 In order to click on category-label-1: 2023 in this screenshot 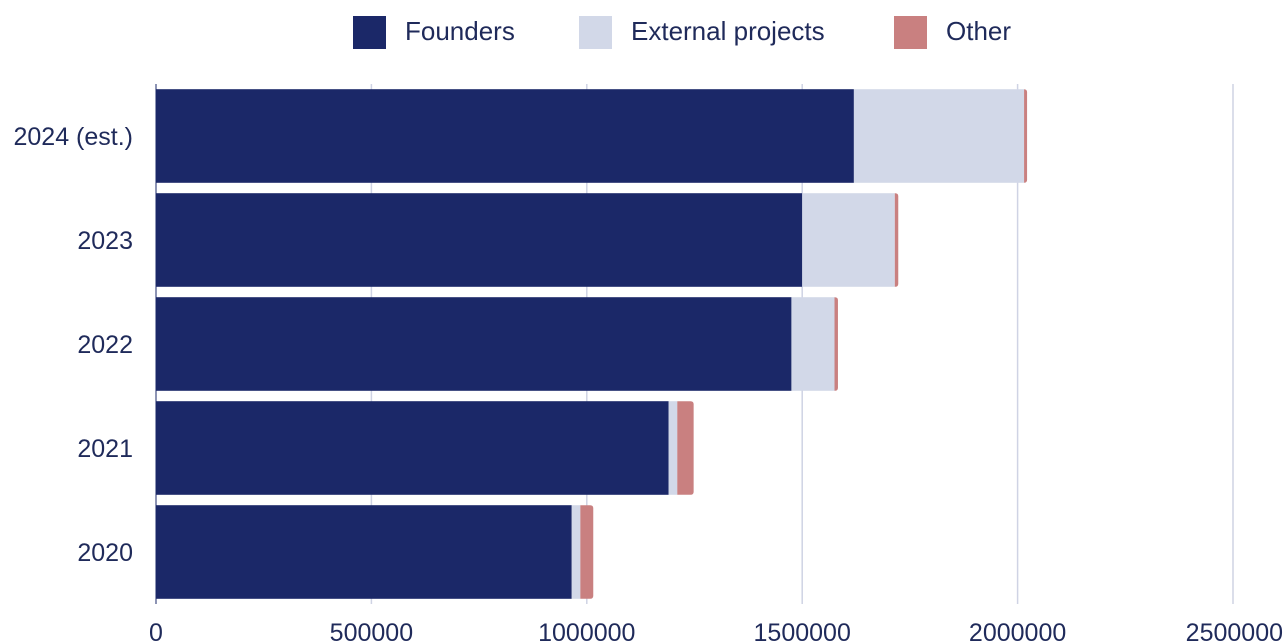, I will do `click(105, 241)`.